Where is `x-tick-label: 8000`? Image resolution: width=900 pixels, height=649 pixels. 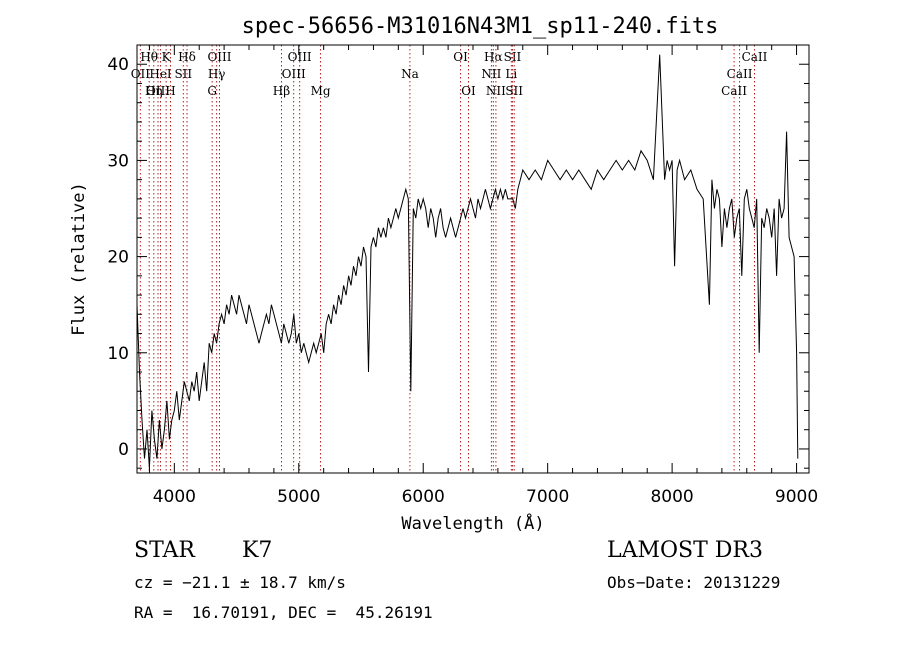 x-tick-label: 8000 is located at coordinates (671, 497).